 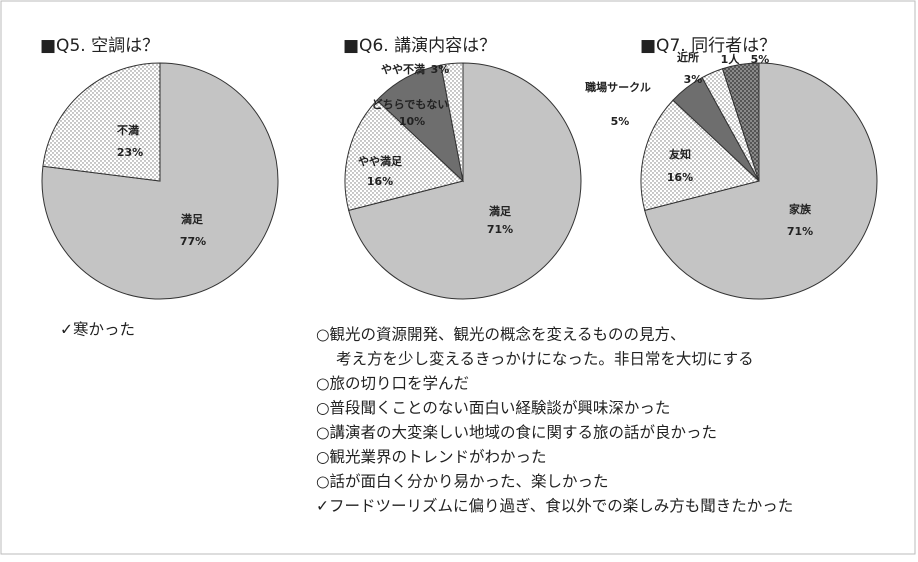 I want to click on comment: ✓フードツーリズムに偏り過ぎ、食以外での楽しみ方も聞きたかった, so click(x=554, y=506).